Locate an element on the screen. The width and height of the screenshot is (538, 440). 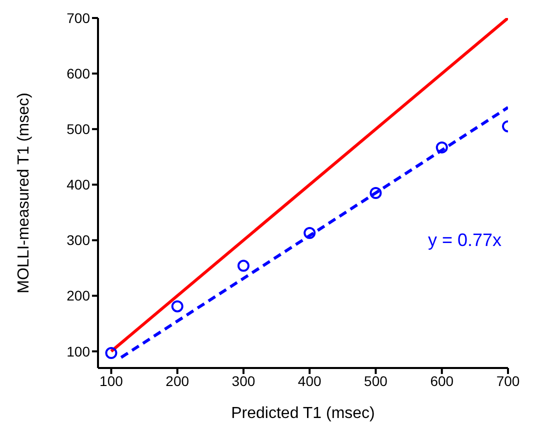
y-axis-title: MOLLI-measured T1 (msec) is located at coordinates (24, 193).